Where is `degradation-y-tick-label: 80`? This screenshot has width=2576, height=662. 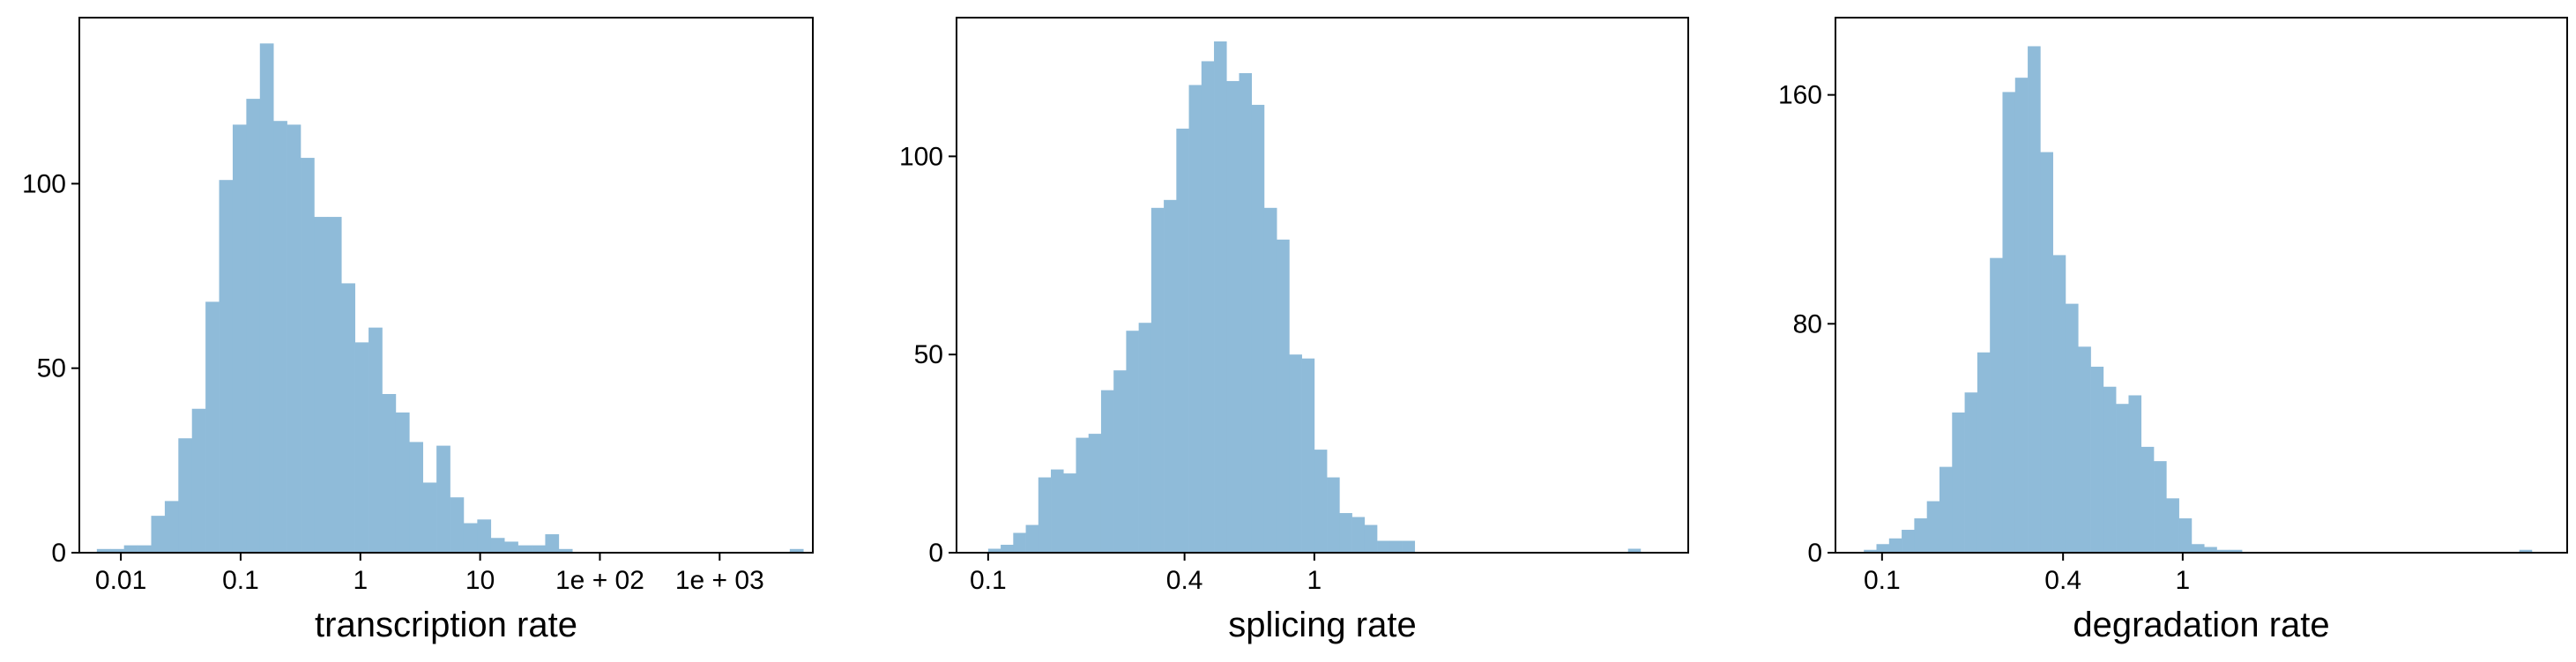 degradation-y-tick-label: 80 is located at coordinates (1807, 323).